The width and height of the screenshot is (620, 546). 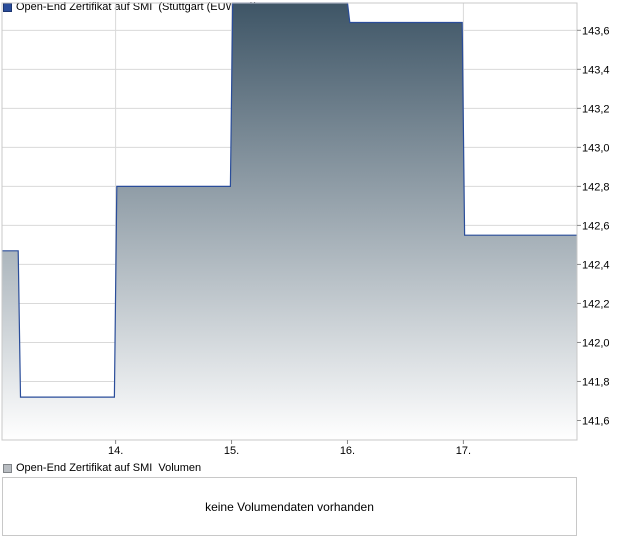 I want to click on no-volume-message: keine Volumendaten vorhanden, so click(x=289, y=506).